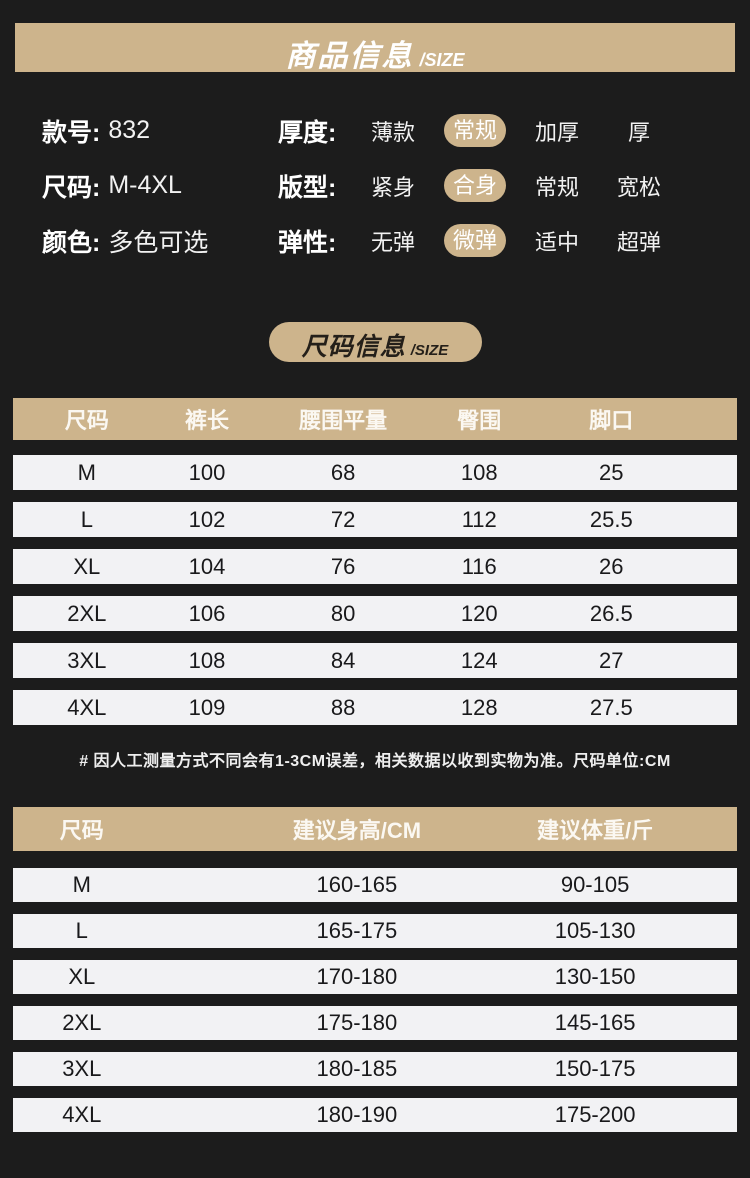 This screenshot has height=1178, width=750. I want to click on col-header-pant-length: 裤长, so click(207, 420).